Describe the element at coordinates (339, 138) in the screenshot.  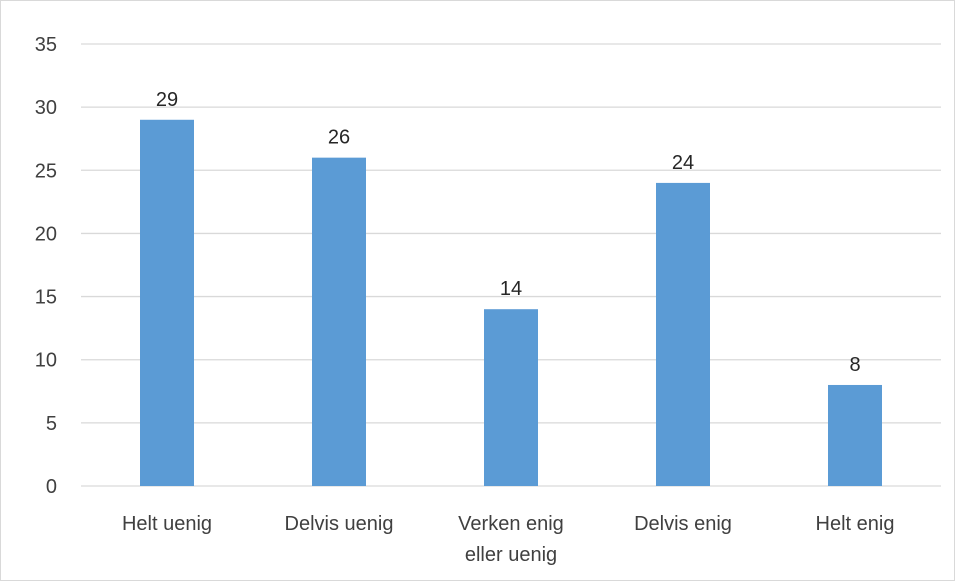
I see `data-label: 26` at that location.